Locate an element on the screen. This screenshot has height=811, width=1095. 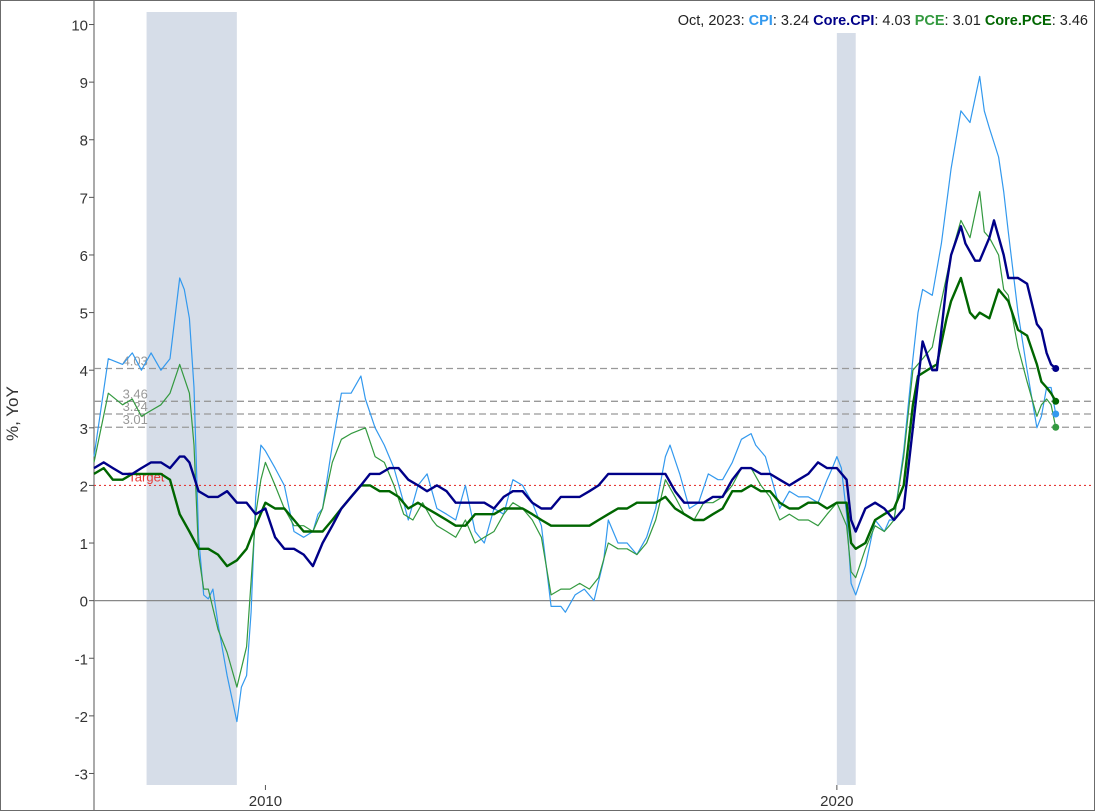
y-axis-label: %, YoY is located at coordinates (12, 413).